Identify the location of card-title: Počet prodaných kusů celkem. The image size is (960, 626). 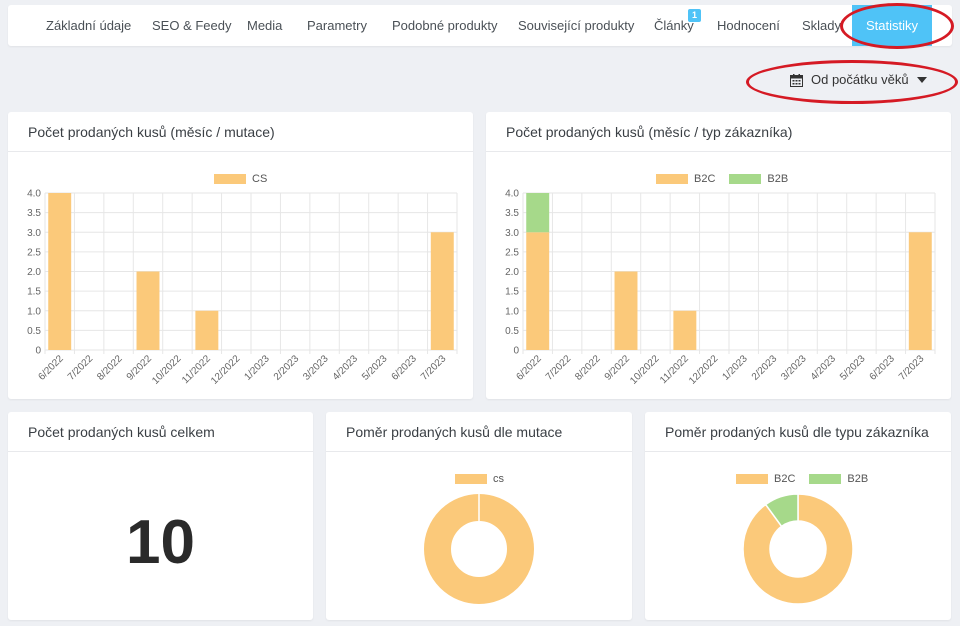
(160, 432).